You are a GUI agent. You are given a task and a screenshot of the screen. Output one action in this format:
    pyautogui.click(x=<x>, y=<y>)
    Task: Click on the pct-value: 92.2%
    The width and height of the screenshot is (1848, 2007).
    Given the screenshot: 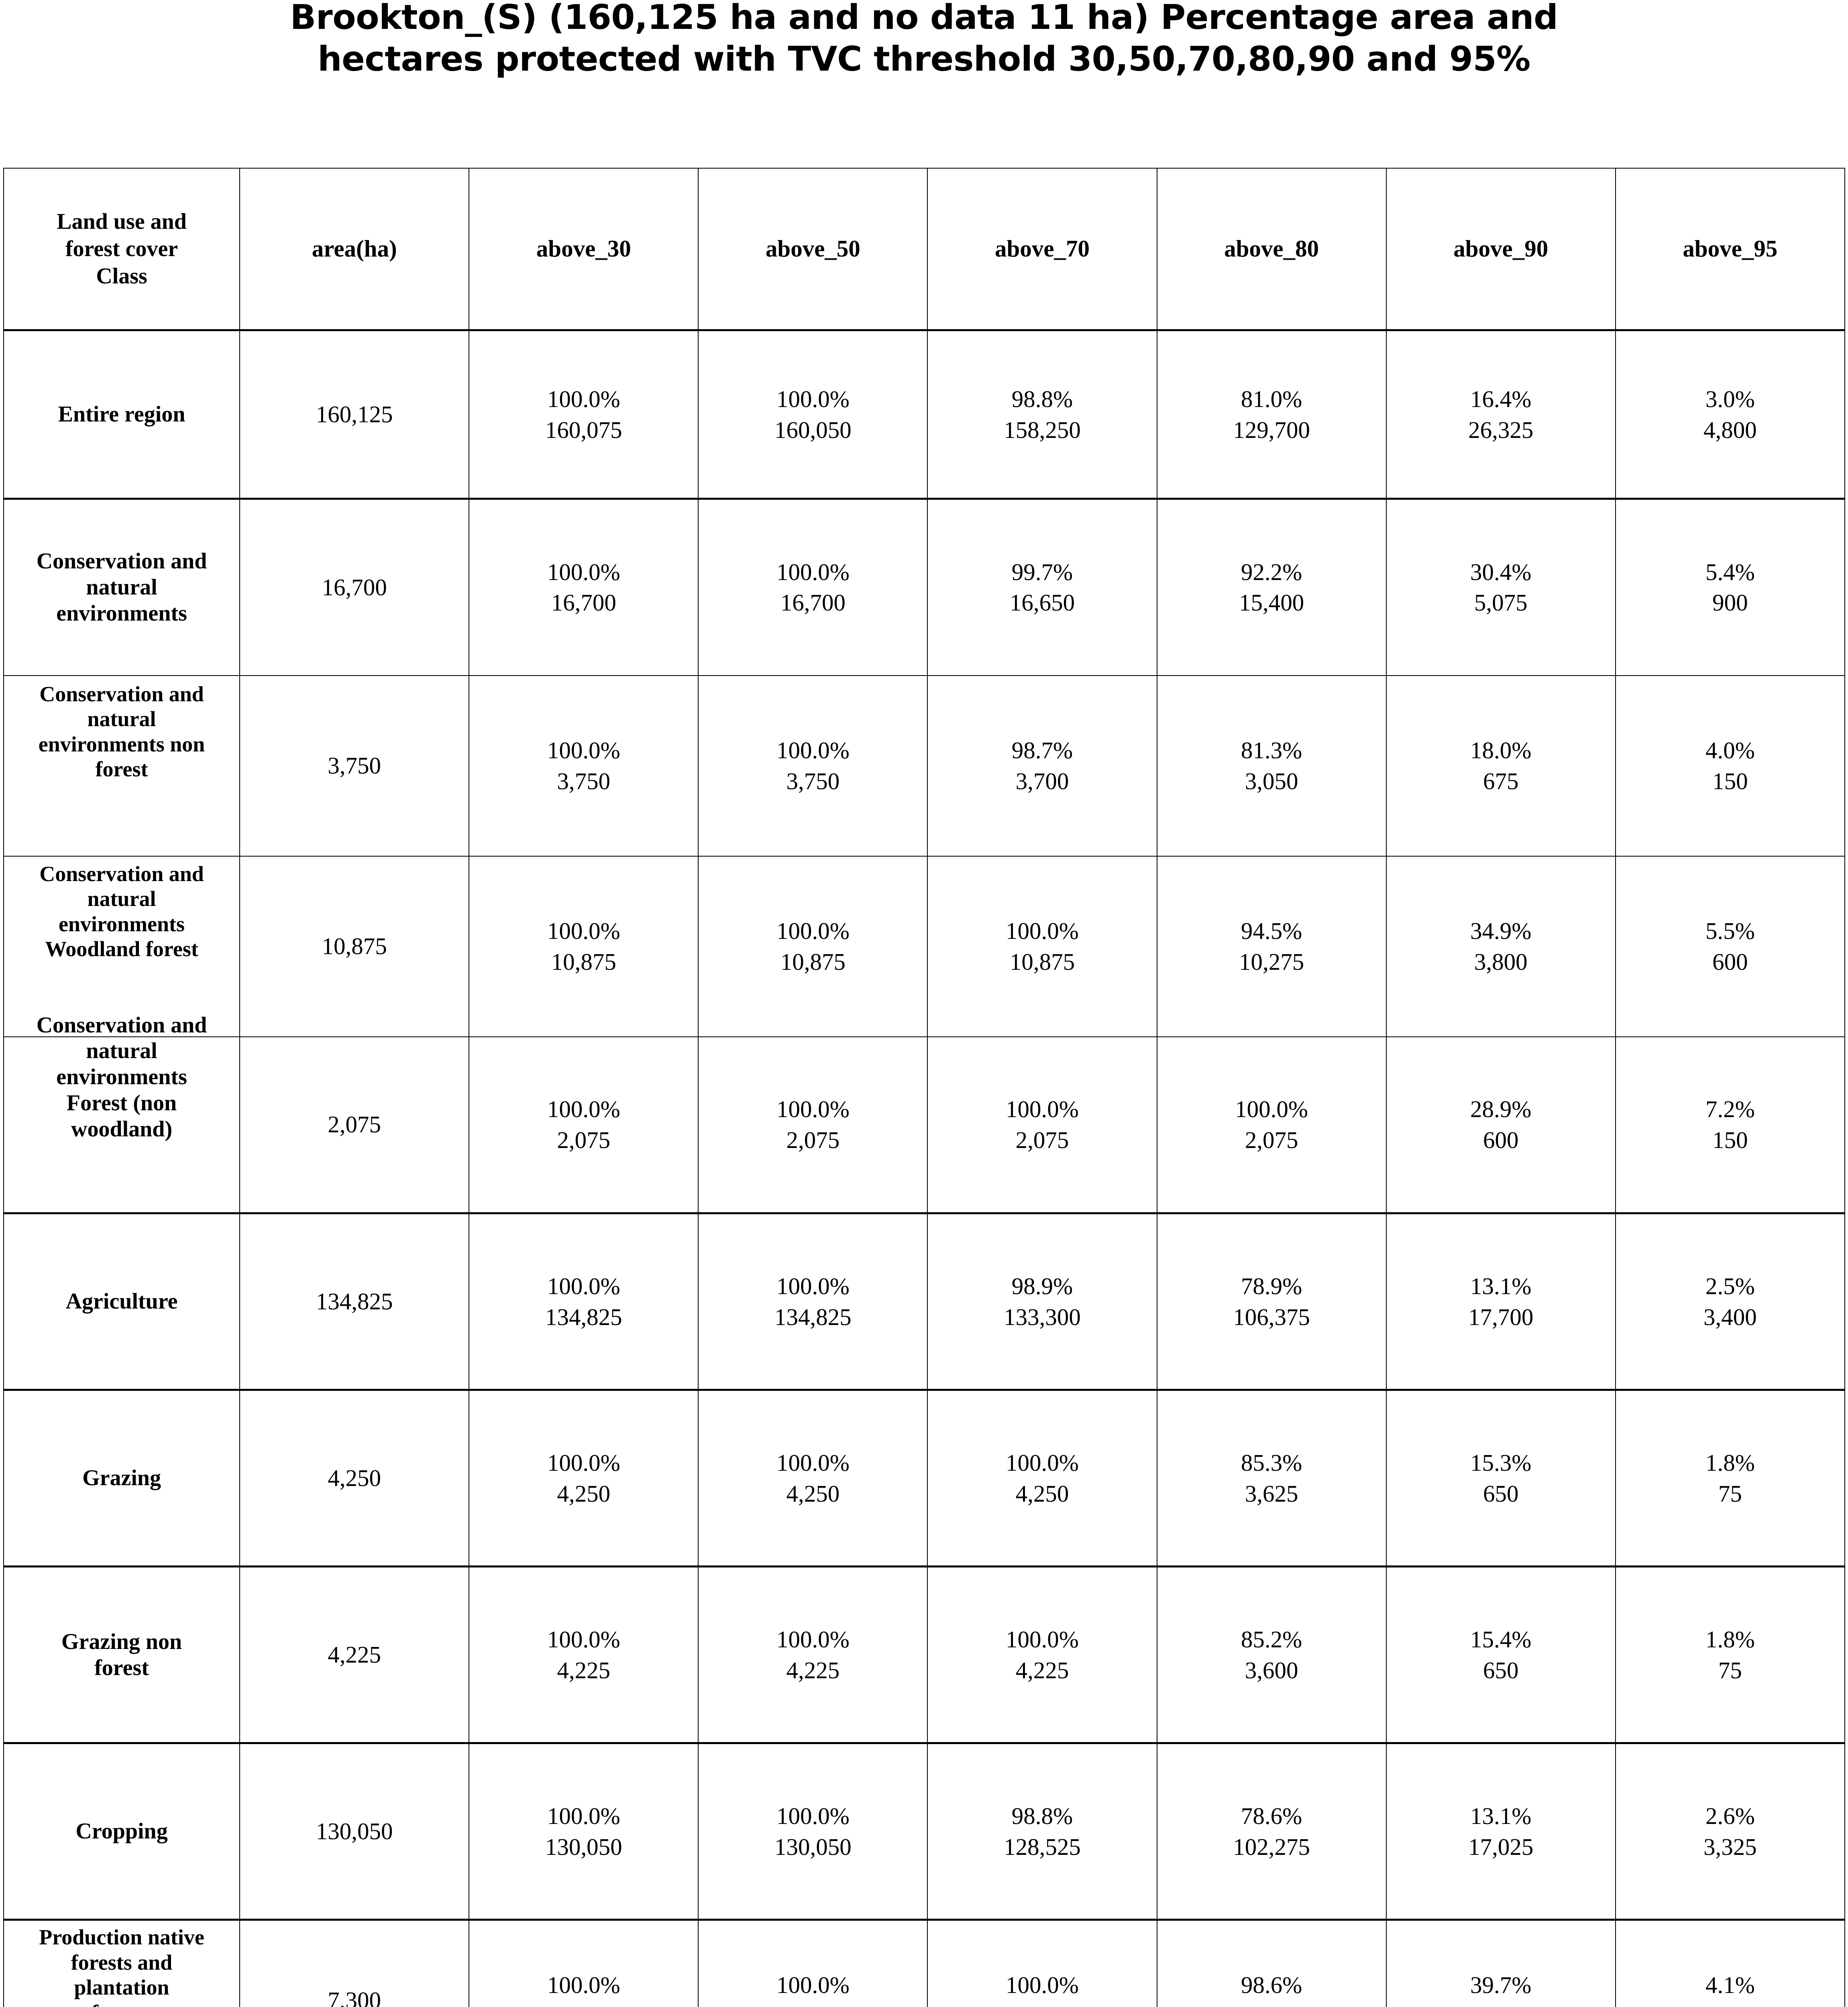 What is the action you would take?
    pyautogui.click(x=1271, y=571)
    